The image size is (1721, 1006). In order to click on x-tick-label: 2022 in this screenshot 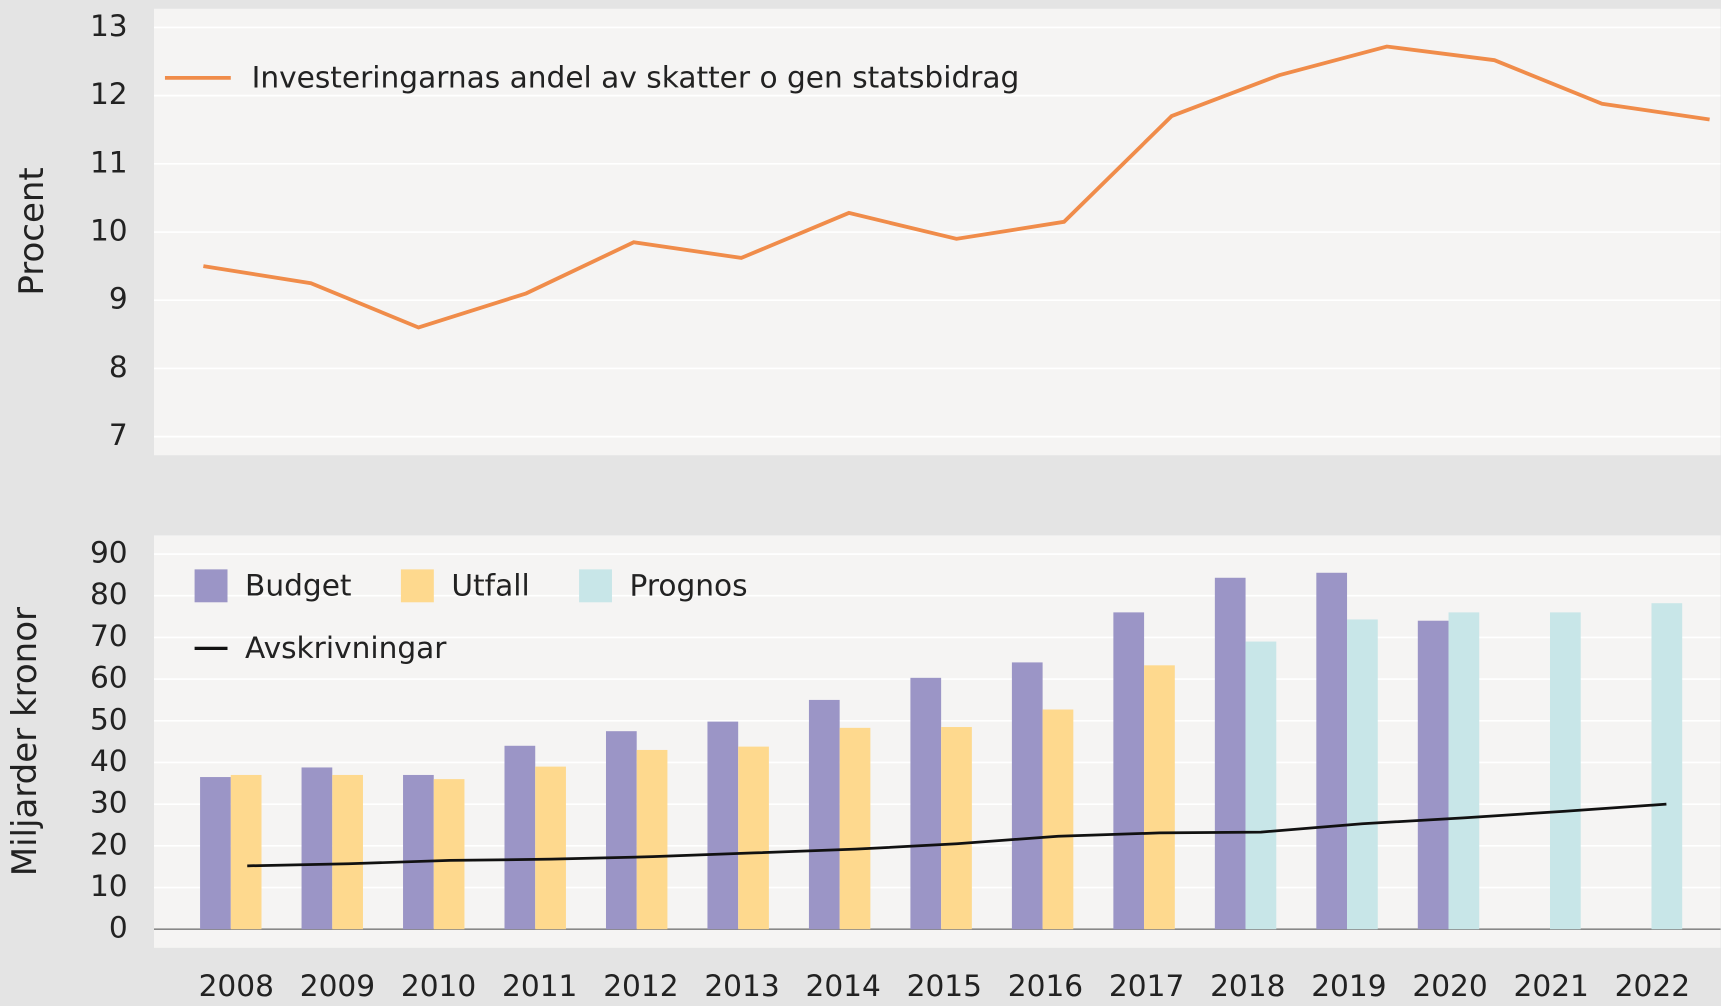, I will do `click(1652, 986)`.